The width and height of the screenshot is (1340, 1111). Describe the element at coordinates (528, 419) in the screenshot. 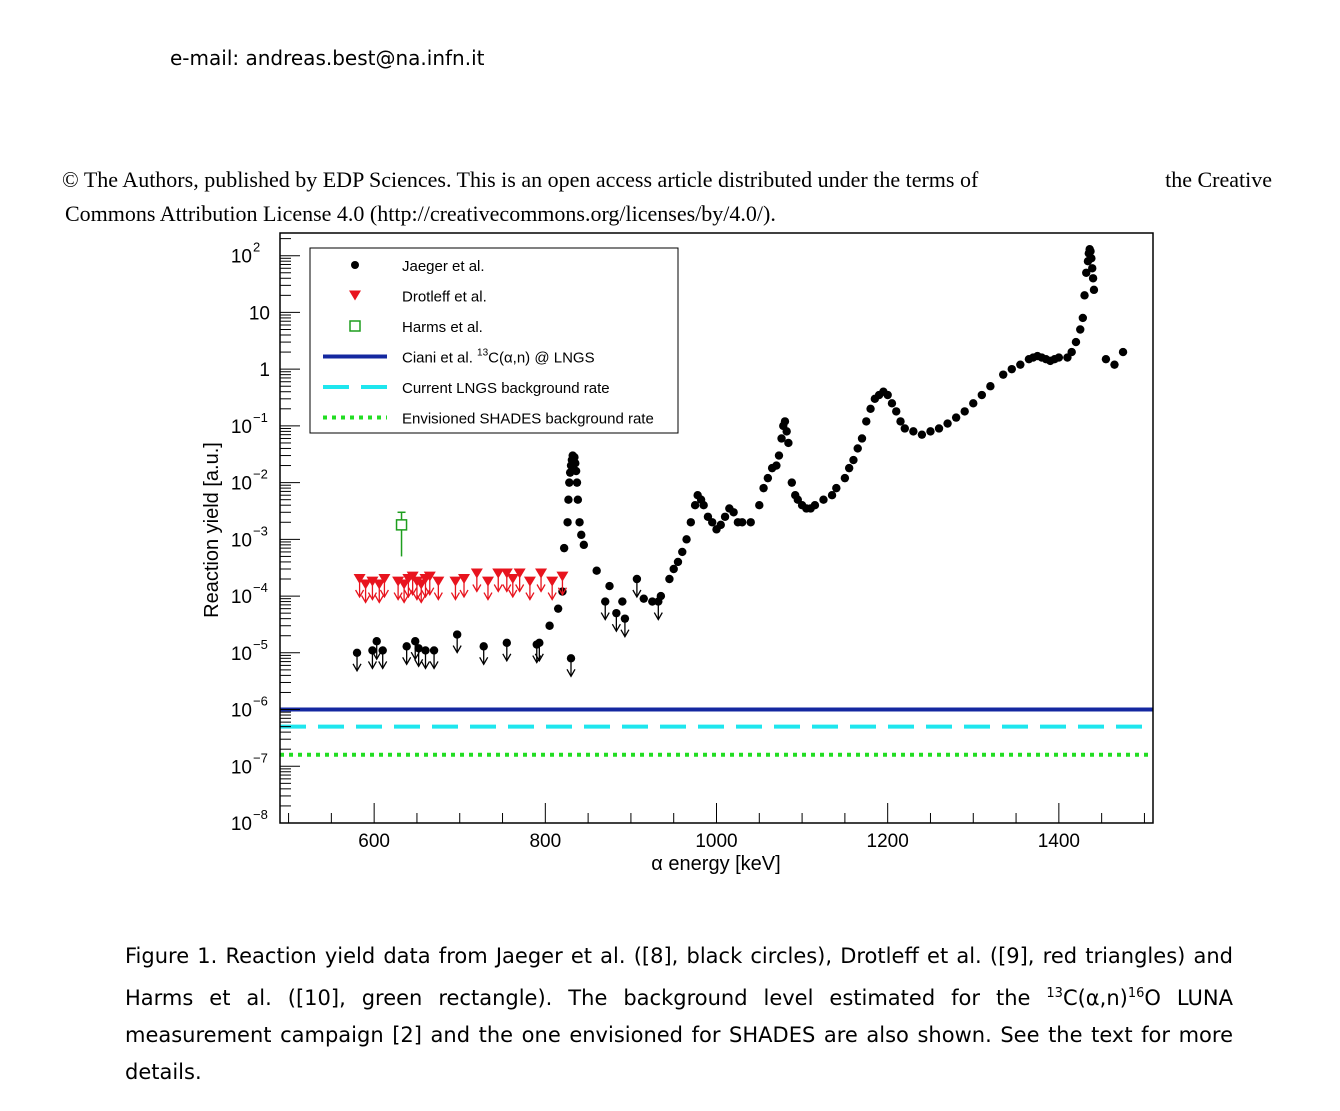

I see `legend-label: Envisioned SHADES background rate` at that location.